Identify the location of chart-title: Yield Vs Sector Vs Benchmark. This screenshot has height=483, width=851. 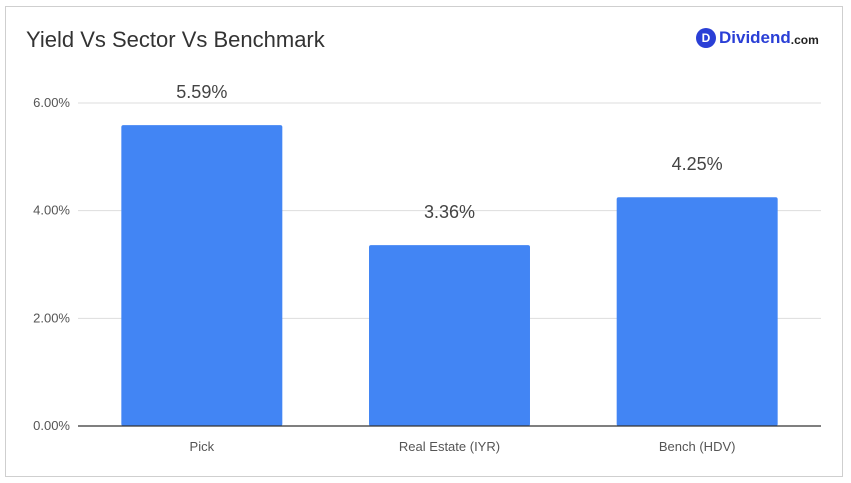
(175, 39).